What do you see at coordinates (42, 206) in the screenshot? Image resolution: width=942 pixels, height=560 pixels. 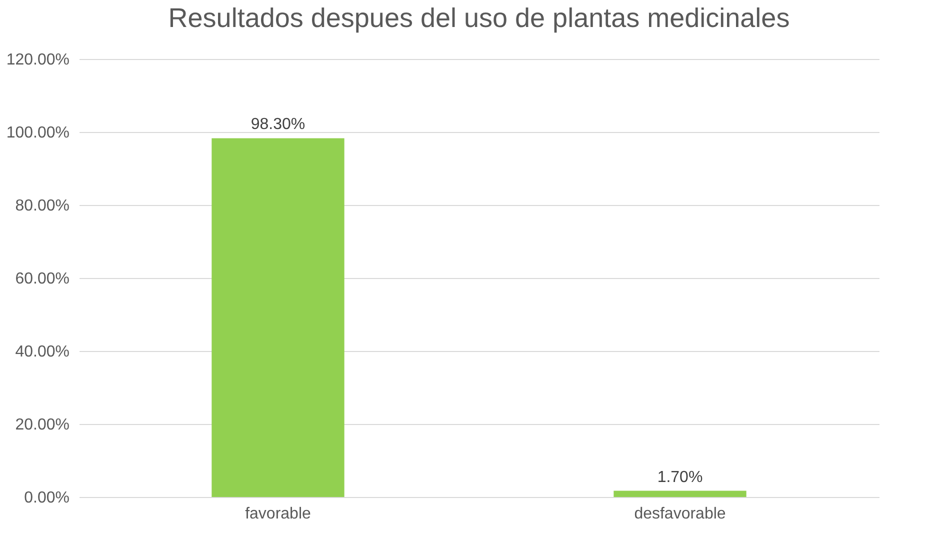 I see `y-tick-label: 80.00%` at bounding box center [42, 206].